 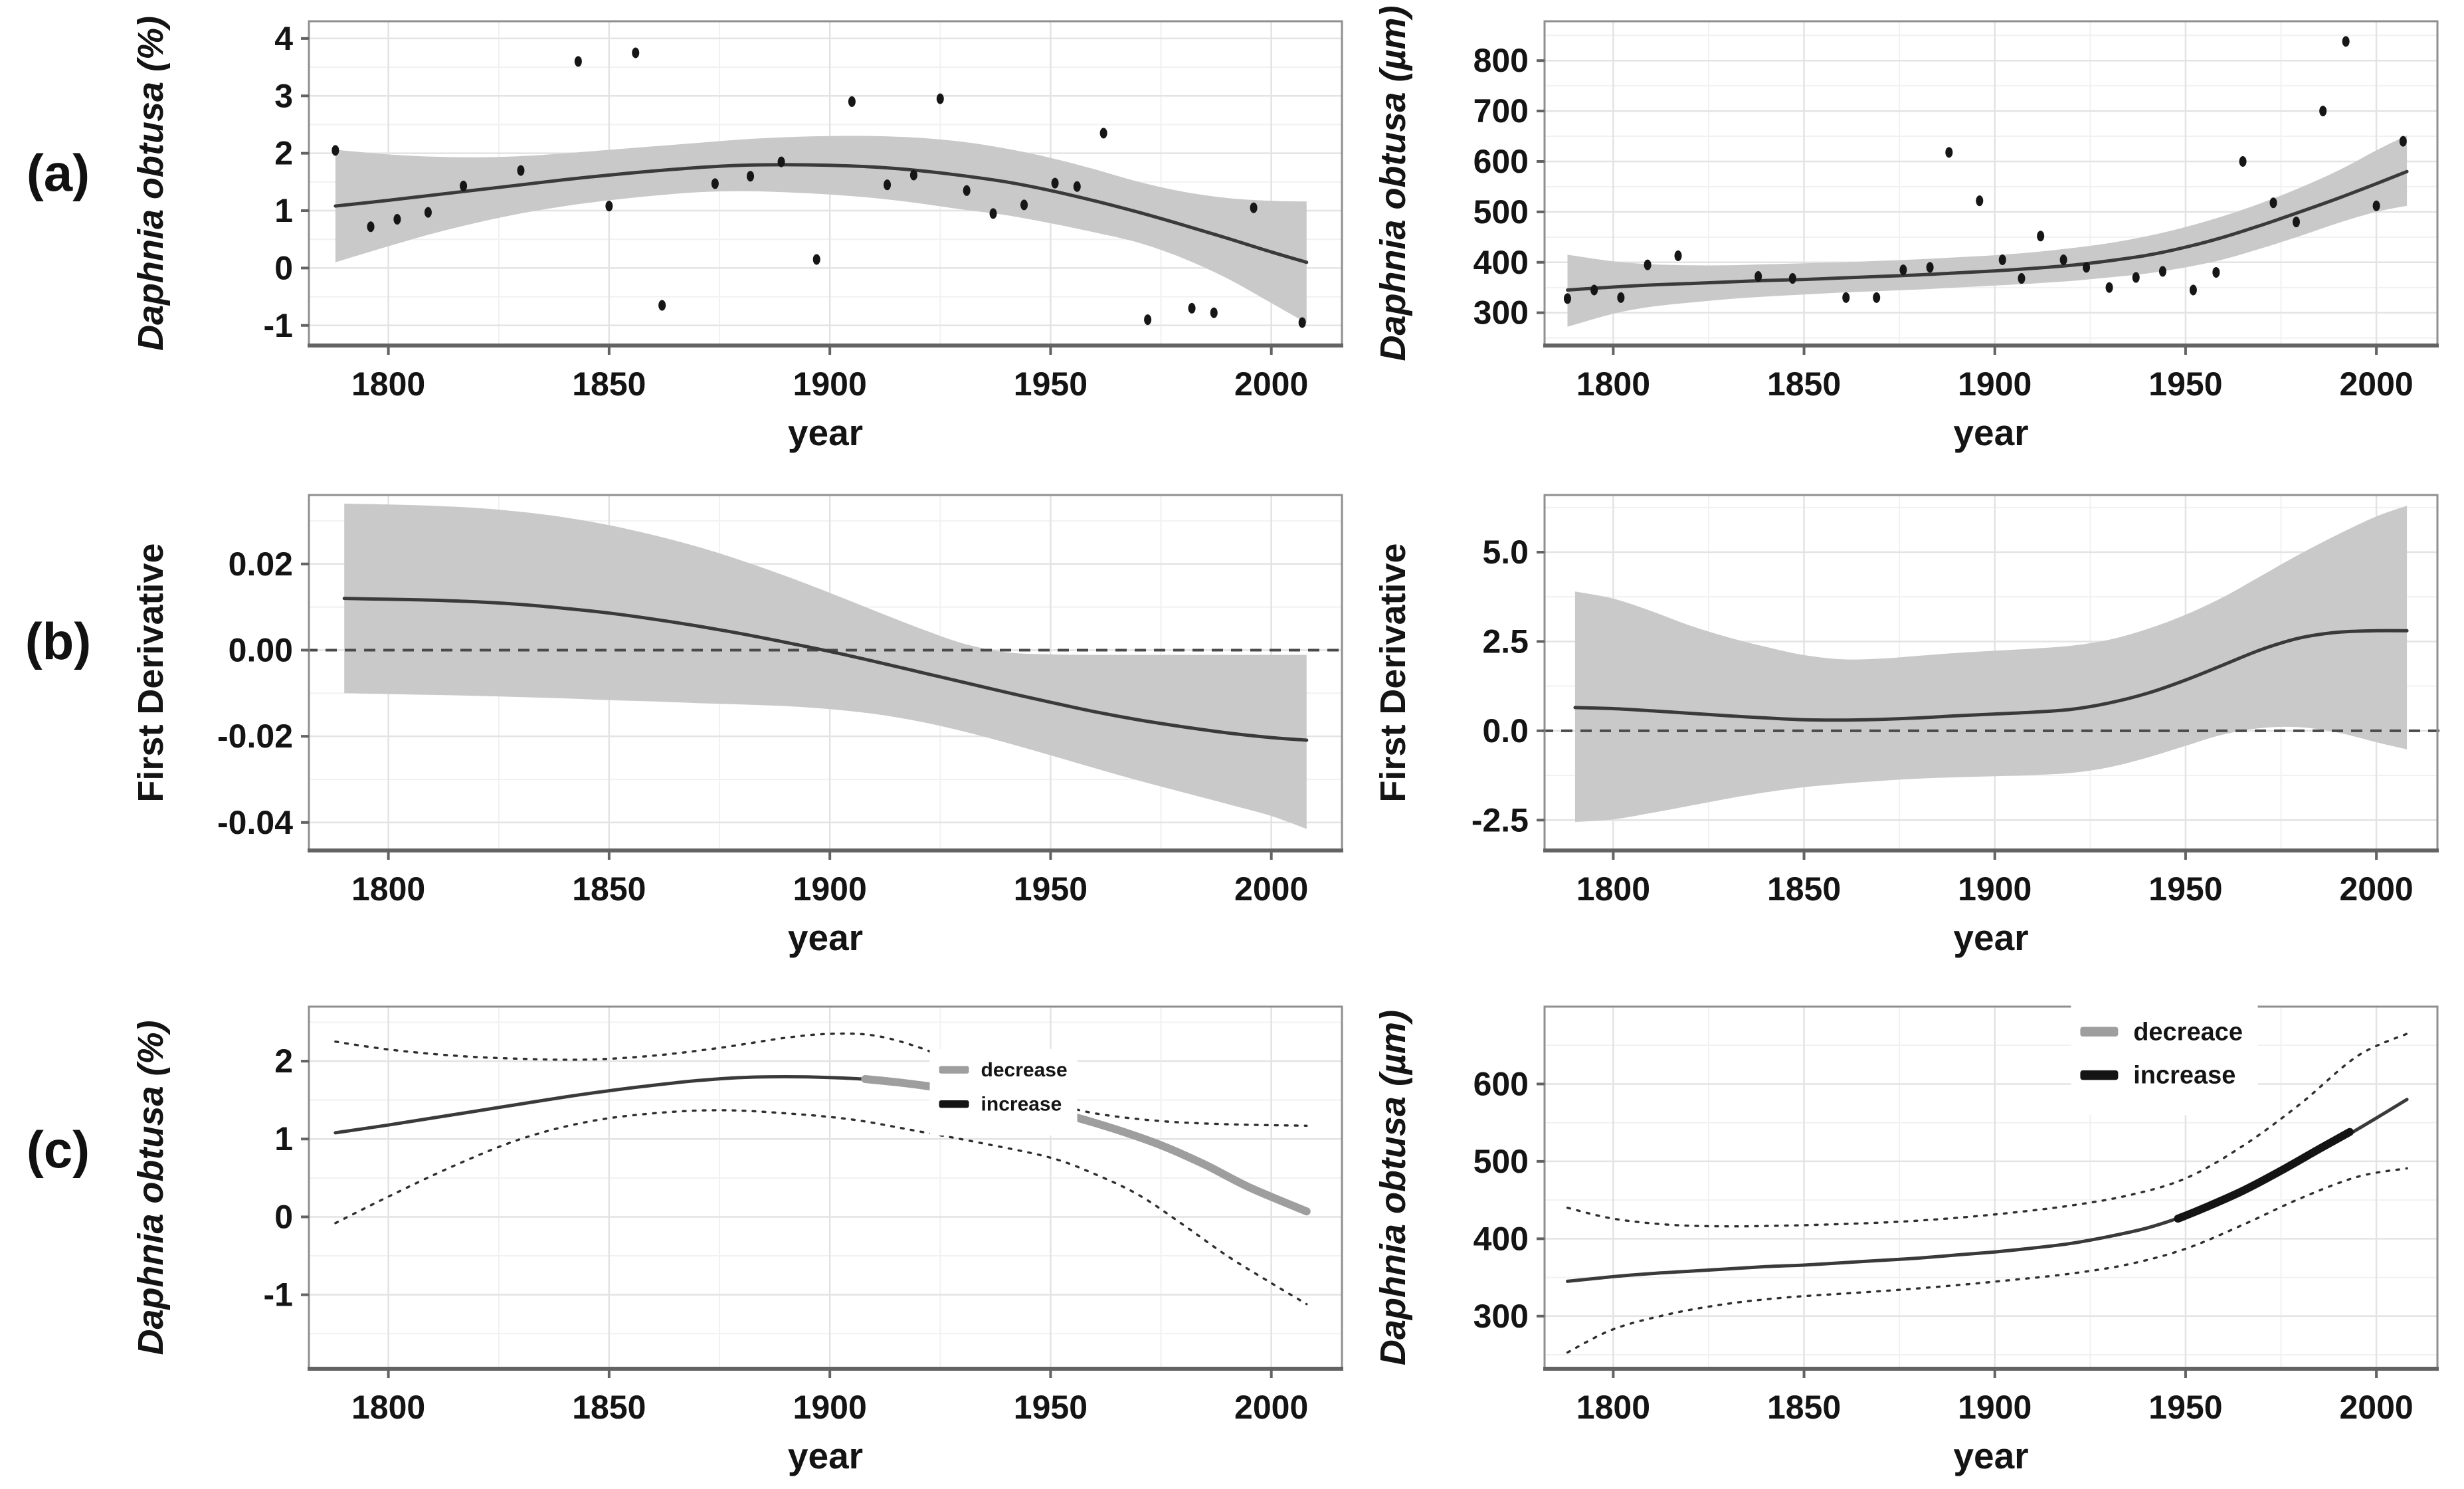 I want to click on row-label-b: (b), so click(x=58, y=641).